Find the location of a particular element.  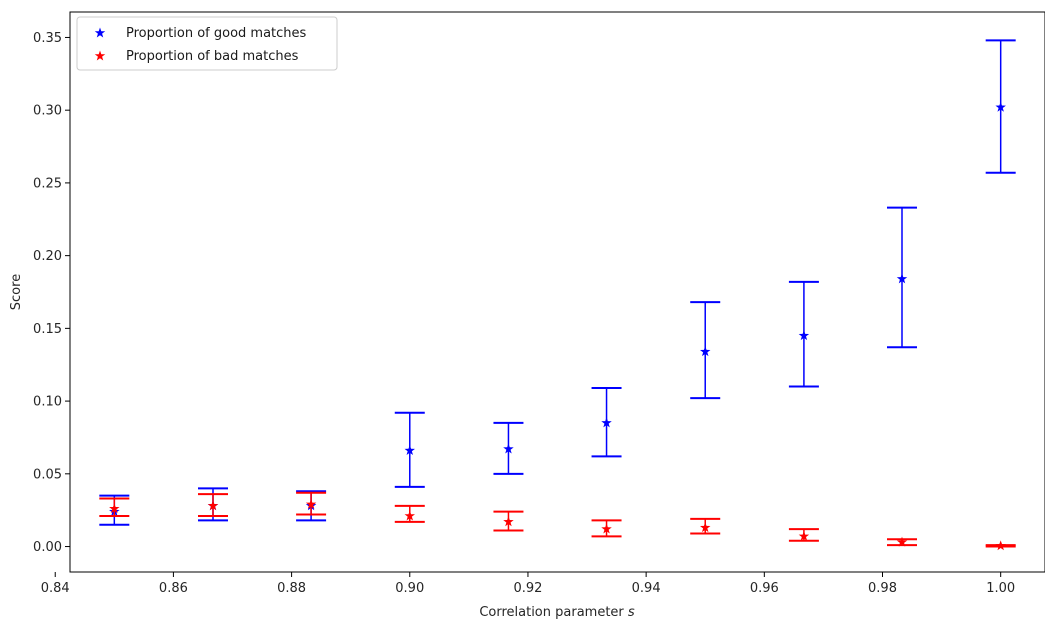

y-tick-label: 0.20 is located at coordinates (47, 256).